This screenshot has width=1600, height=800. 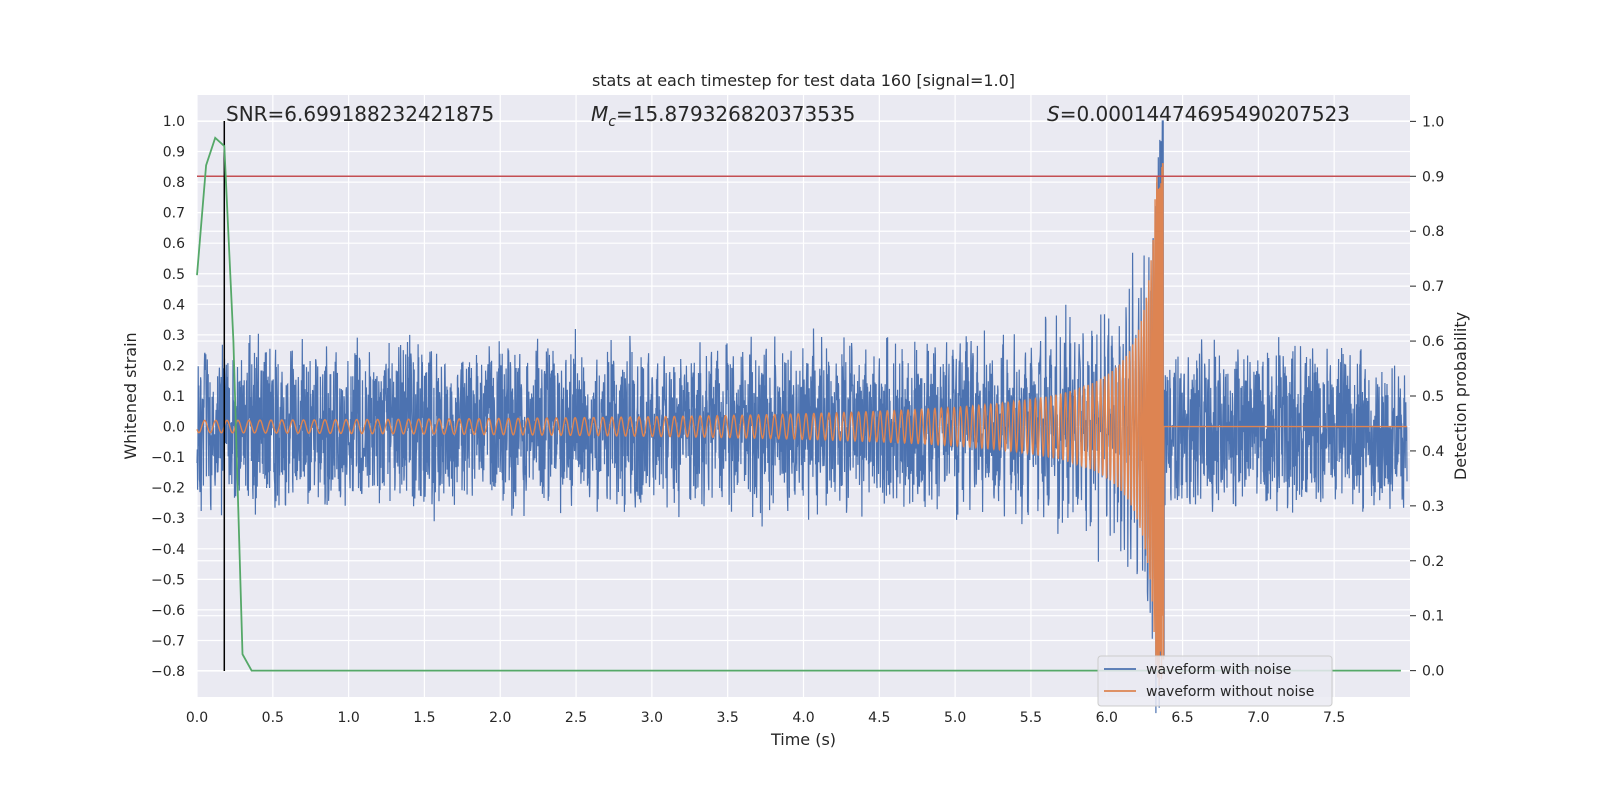 I want to click on chirp-mass-value: =15.879326820373535, so click(x=735, y=114).